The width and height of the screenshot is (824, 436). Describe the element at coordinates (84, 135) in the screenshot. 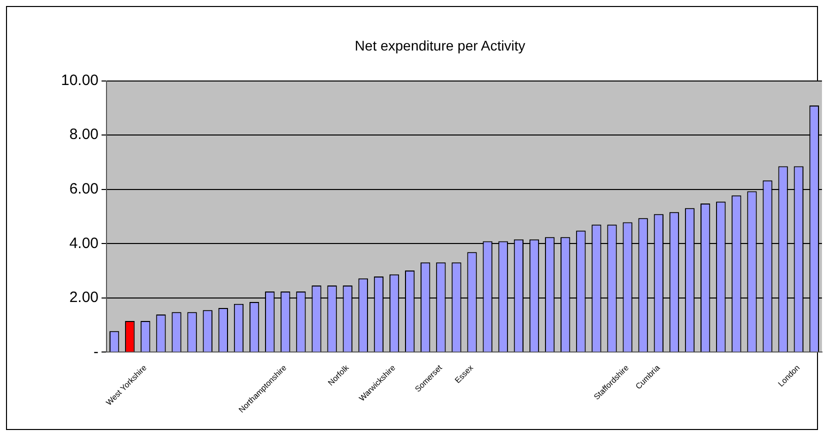

I see `y-tick-label: 8.00` at that location.